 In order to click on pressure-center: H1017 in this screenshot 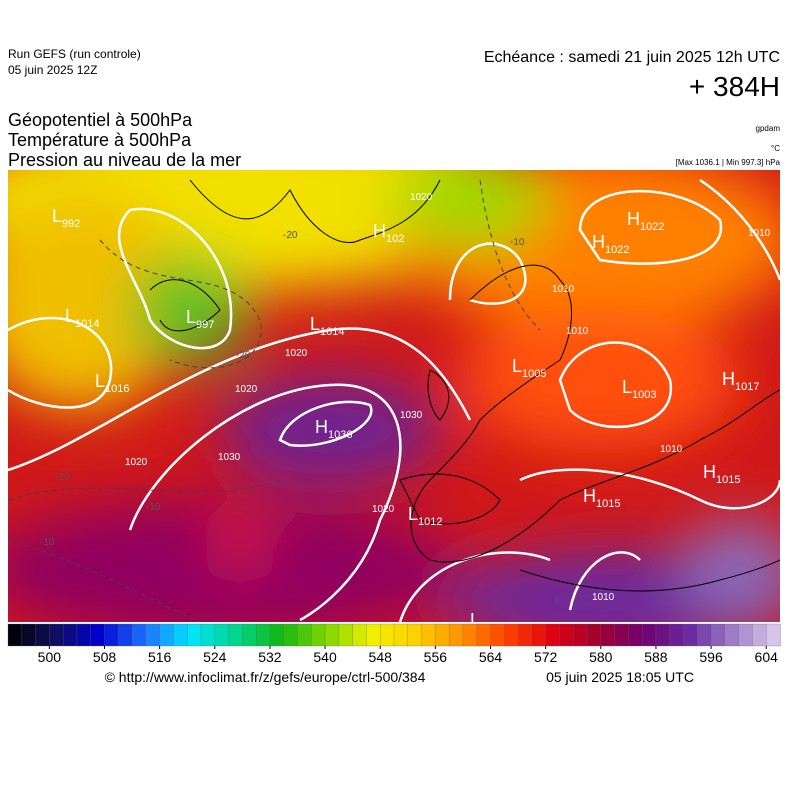, I will do `click(740, 381)`.